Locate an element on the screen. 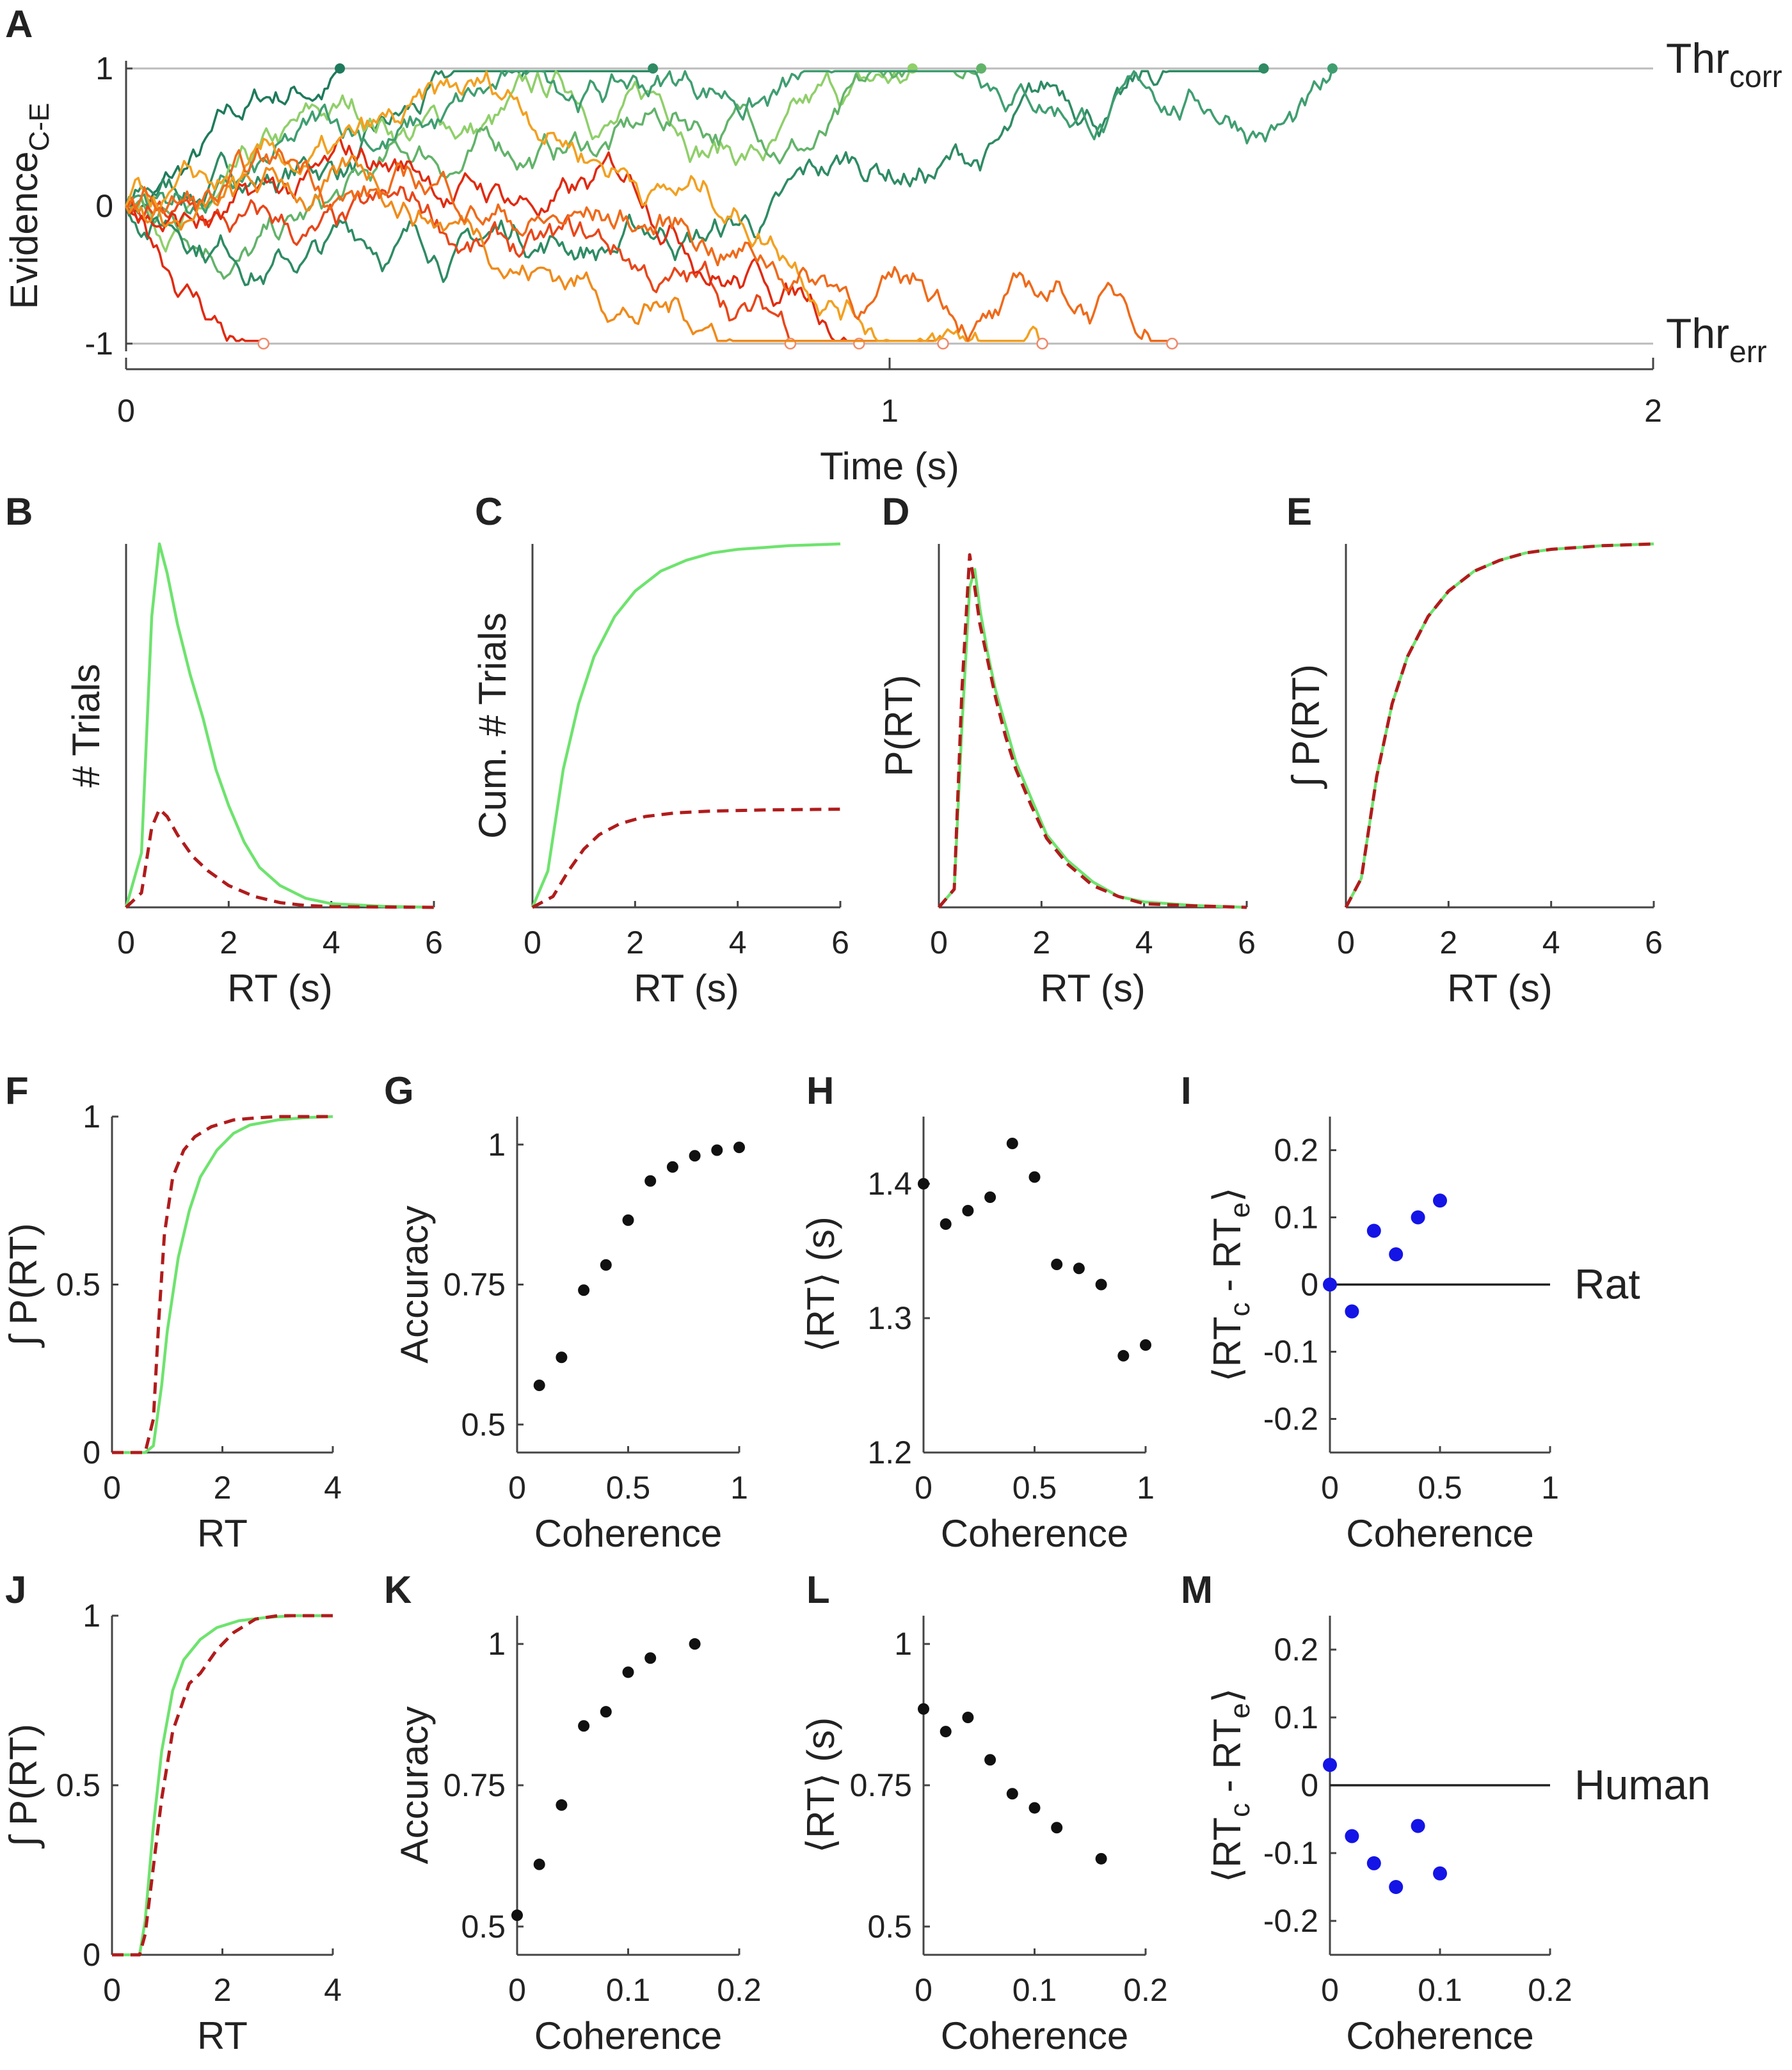  panel-letter-a: A is located at coordinates (19, 24).